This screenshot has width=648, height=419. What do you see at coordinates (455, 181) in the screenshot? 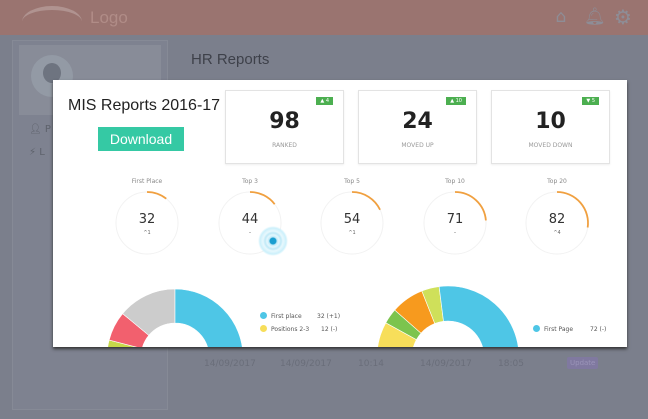
I see `gauge-label: Top 10` at bounding box center [455, 181].